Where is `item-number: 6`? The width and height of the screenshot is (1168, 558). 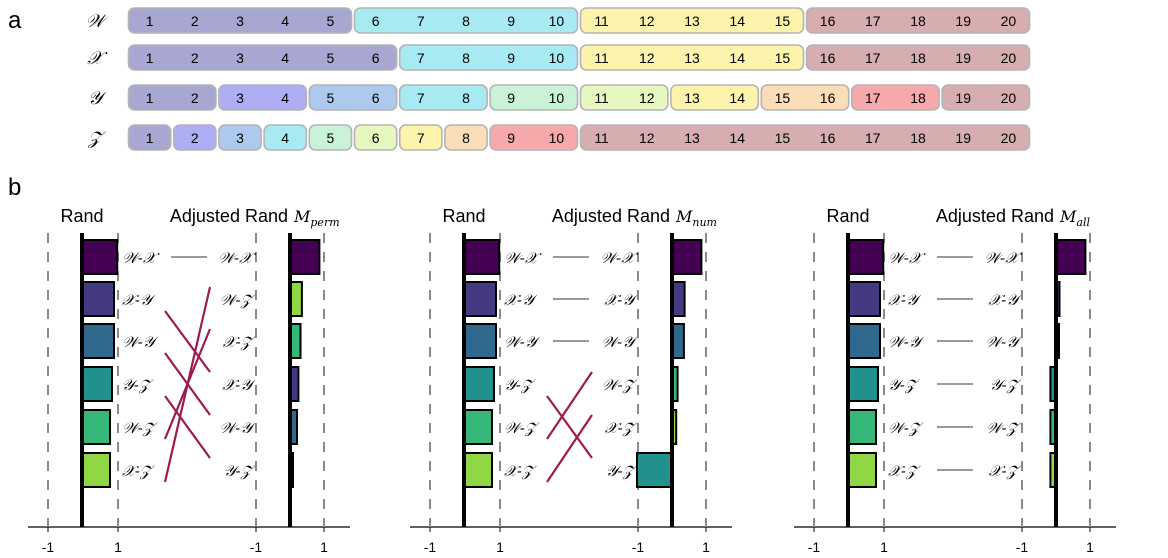 item-number: 6 is located at coordinates (376, 21).